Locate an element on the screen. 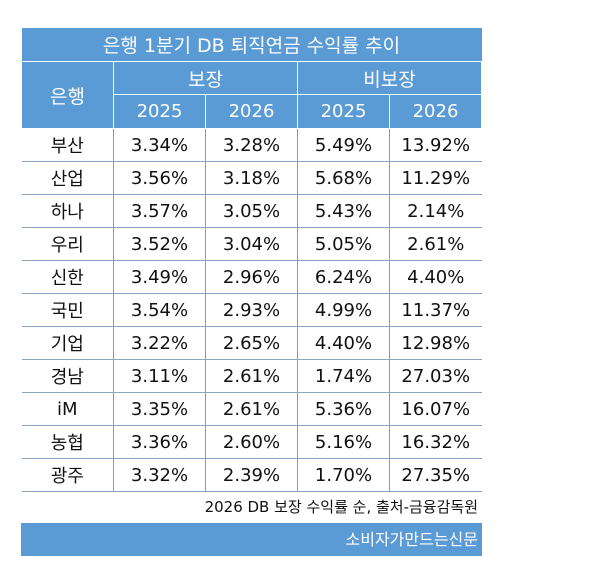 The width and height of the screenshot is (600, 583). bank-name-cell: 하나 is located at coordinates (67, 211).